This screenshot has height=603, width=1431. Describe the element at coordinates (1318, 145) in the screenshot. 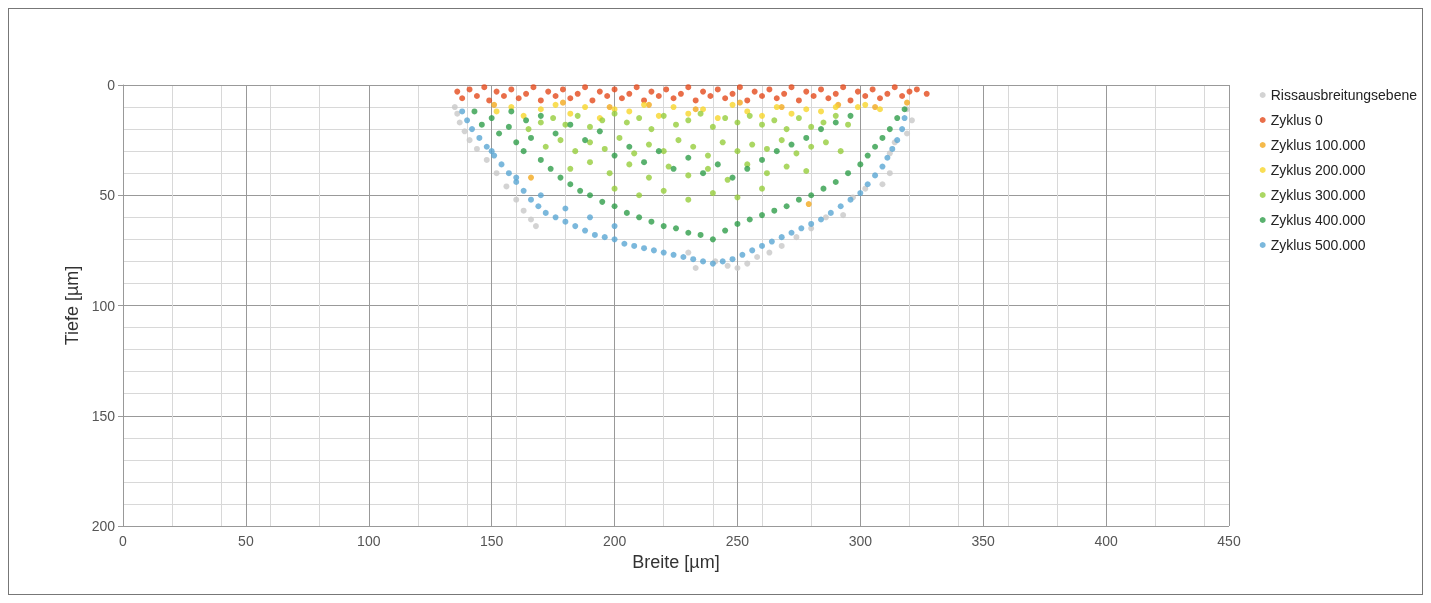

I see `legend-label: Zyklus 100.000` at that location.